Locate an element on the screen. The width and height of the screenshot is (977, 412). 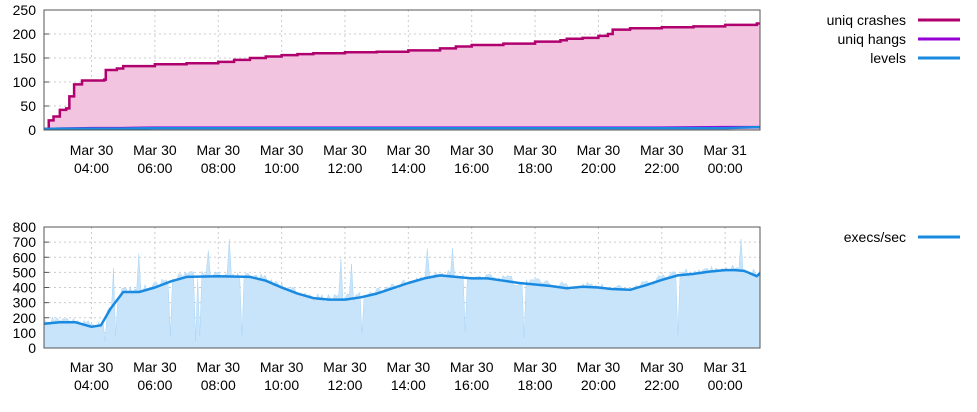
legend-label: levels is located at coordinates (888, 58).